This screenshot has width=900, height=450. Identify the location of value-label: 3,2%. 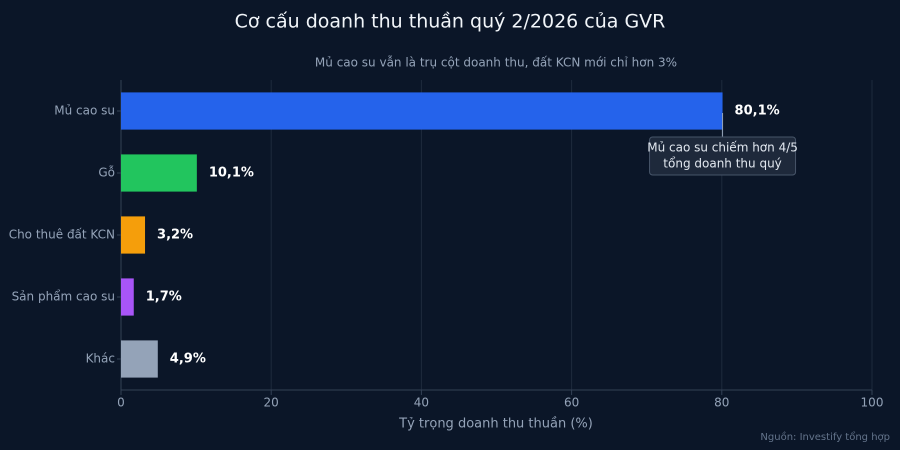
(175, 235).